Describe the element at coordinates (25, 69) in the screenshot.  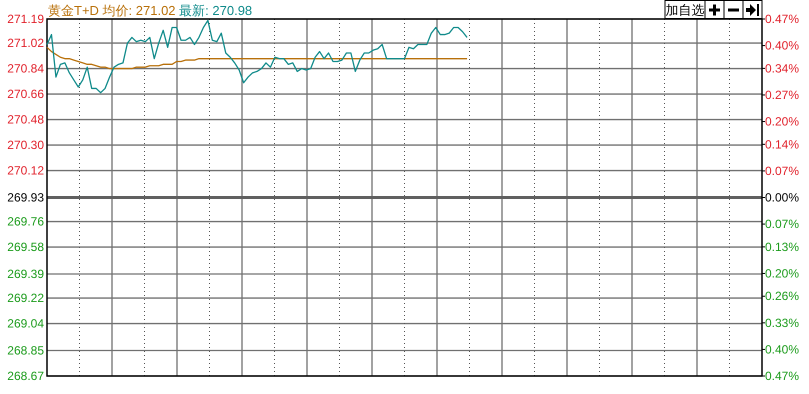
I see `y-tick-label: 270.84` at that location.